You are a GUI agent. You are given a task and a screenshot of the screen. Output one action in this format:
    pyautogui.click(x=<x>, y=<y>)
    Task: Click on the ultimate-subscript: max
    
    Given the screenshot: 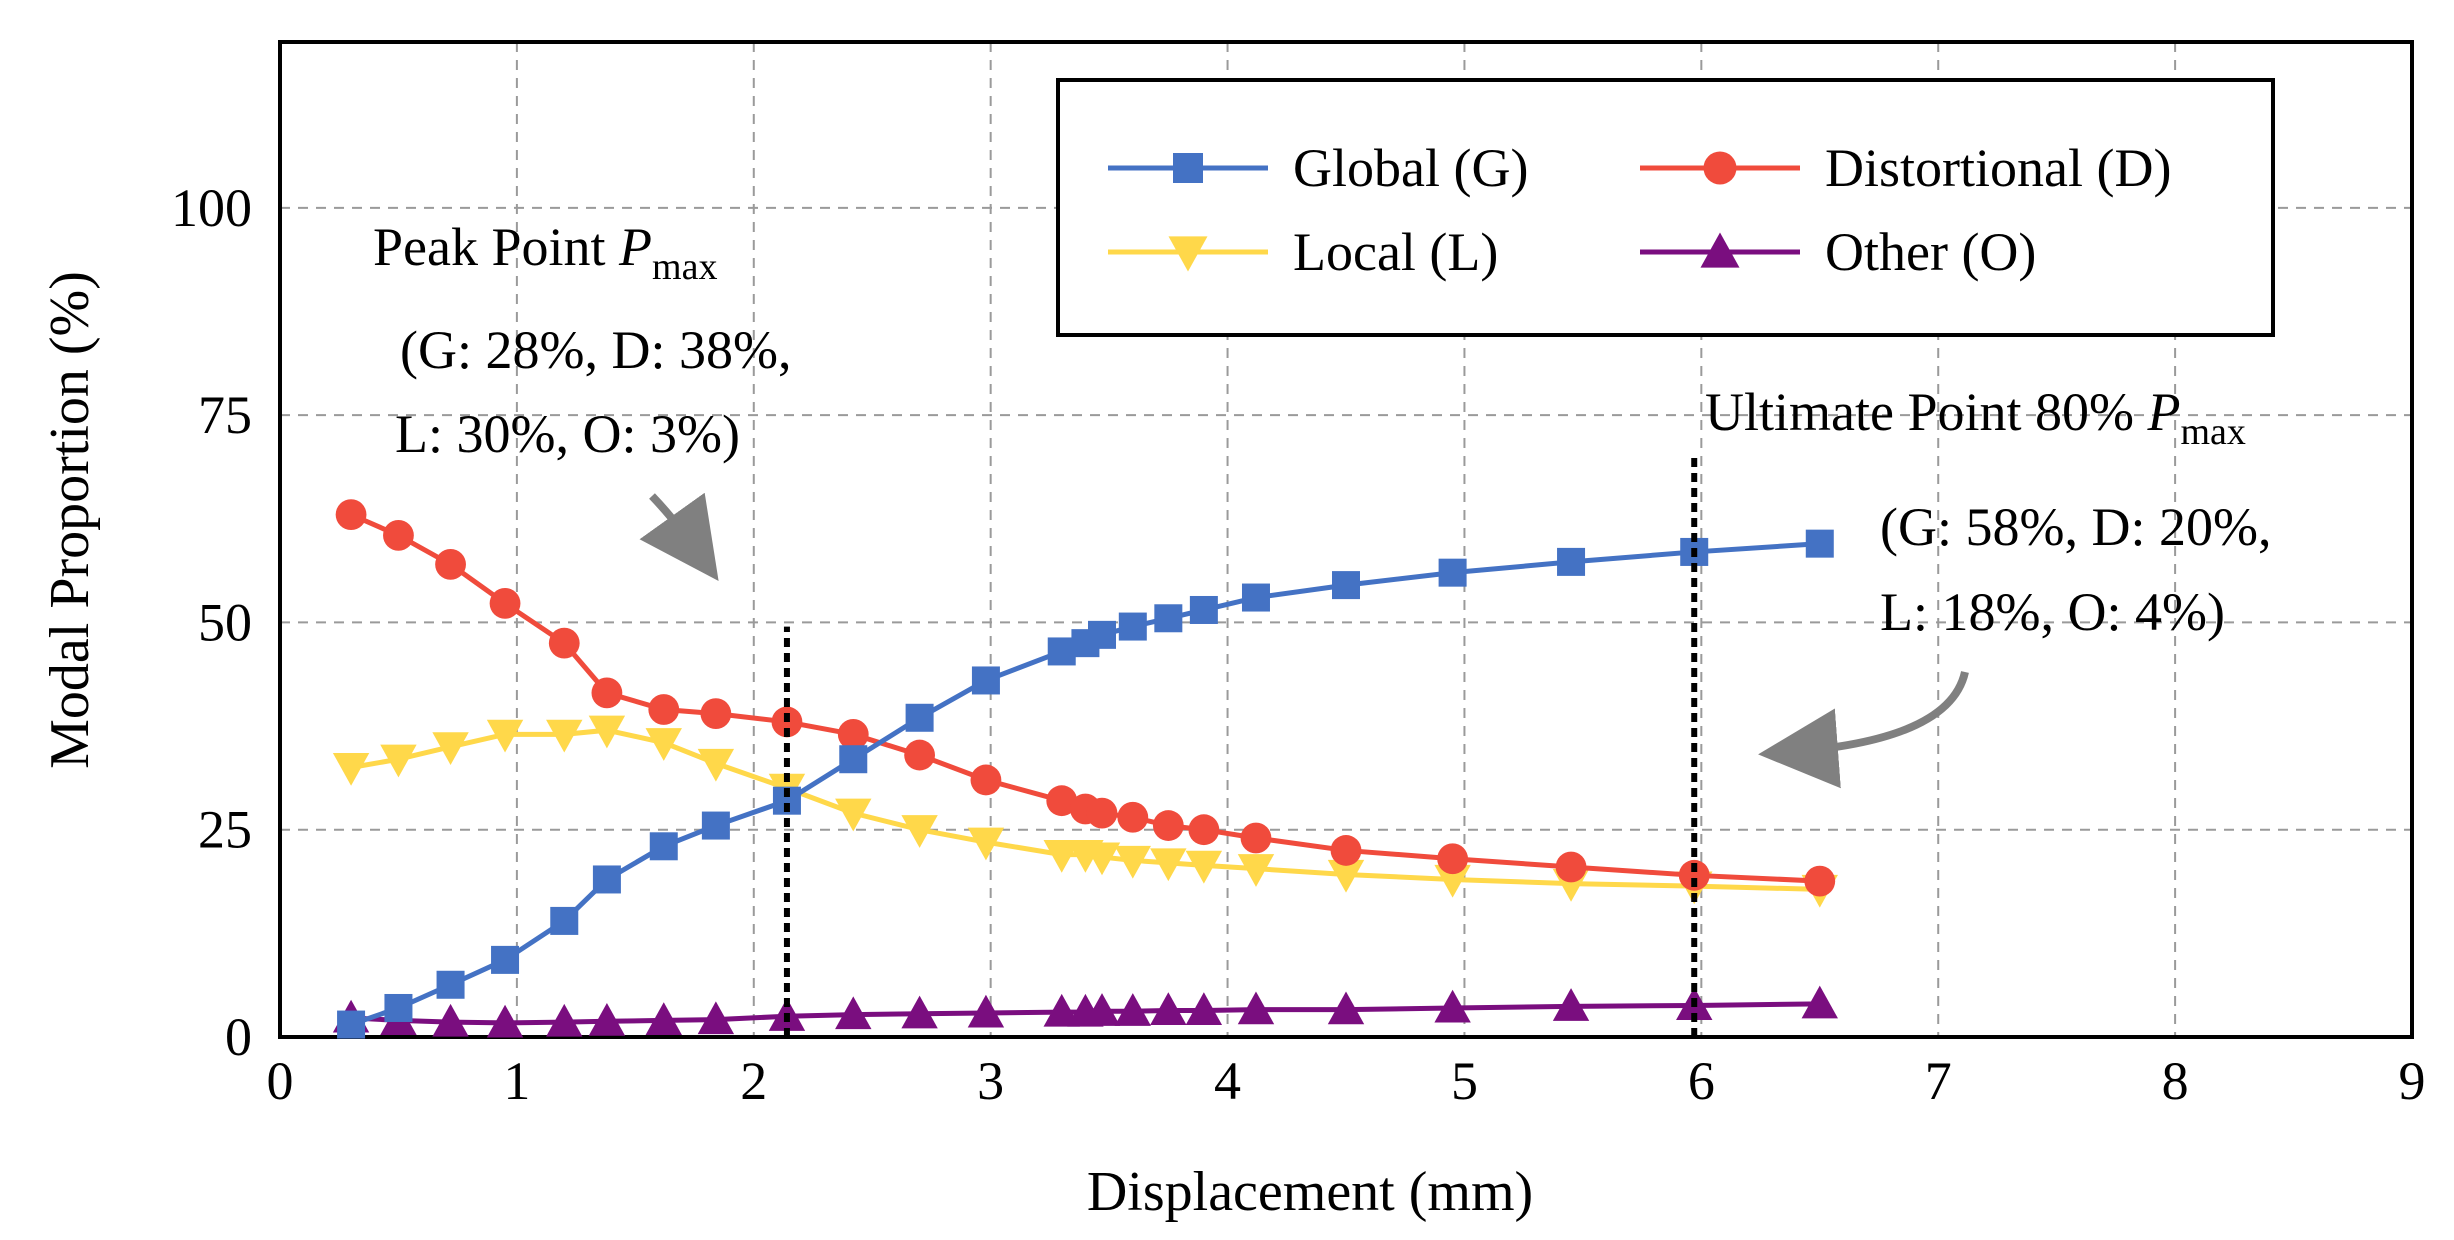 What is the action you would take?
    pyautogui.click(x=2212, y=432)
    